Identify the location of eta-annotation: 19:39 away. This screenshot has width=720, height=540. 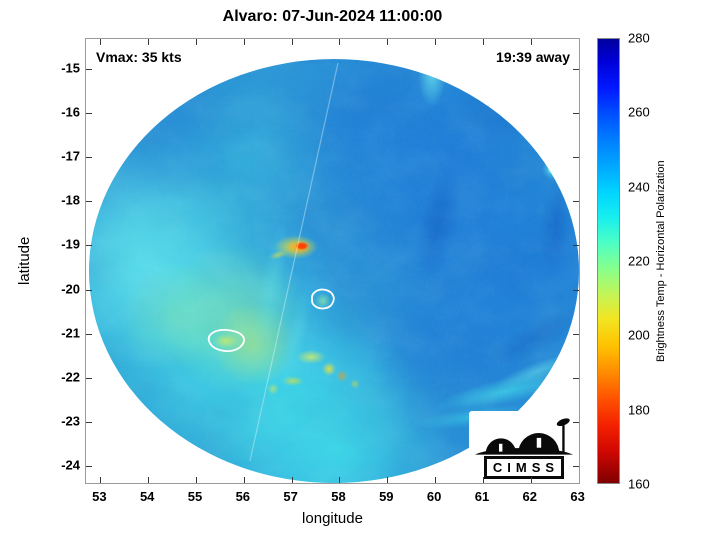
(533, 57).